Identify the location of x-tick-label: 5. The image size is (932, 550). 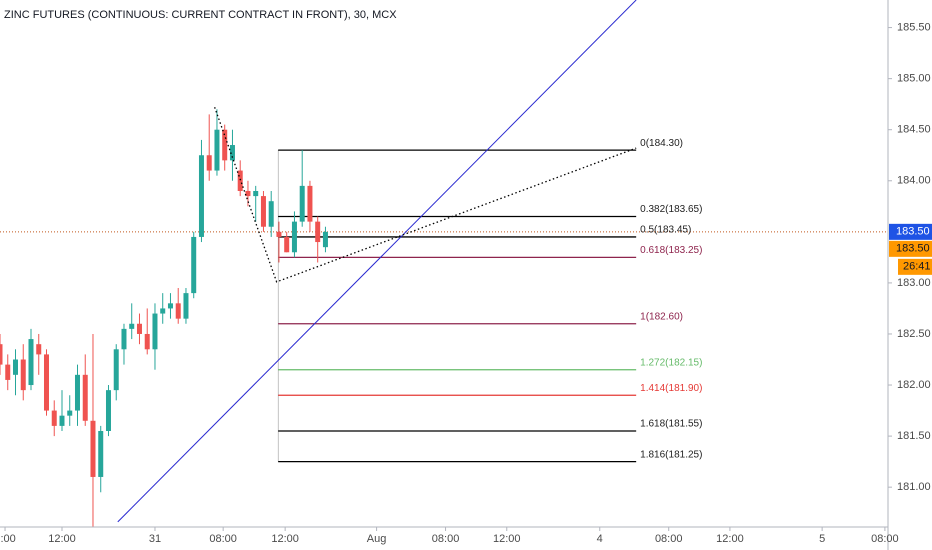
(822, 539).